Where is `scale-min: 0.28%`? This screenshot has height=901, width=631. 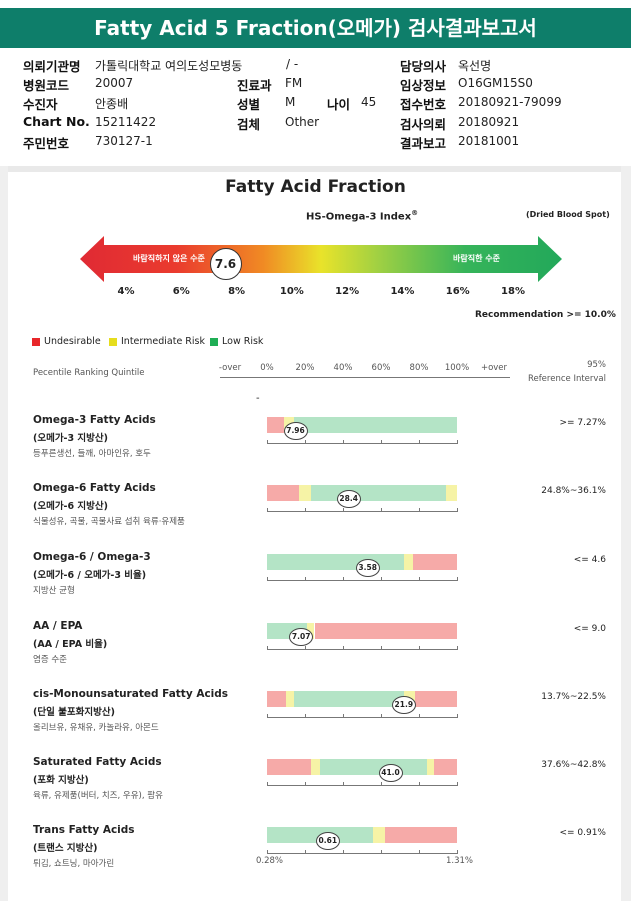 scale-min: 0.28% is located at coordinates (270, 861).